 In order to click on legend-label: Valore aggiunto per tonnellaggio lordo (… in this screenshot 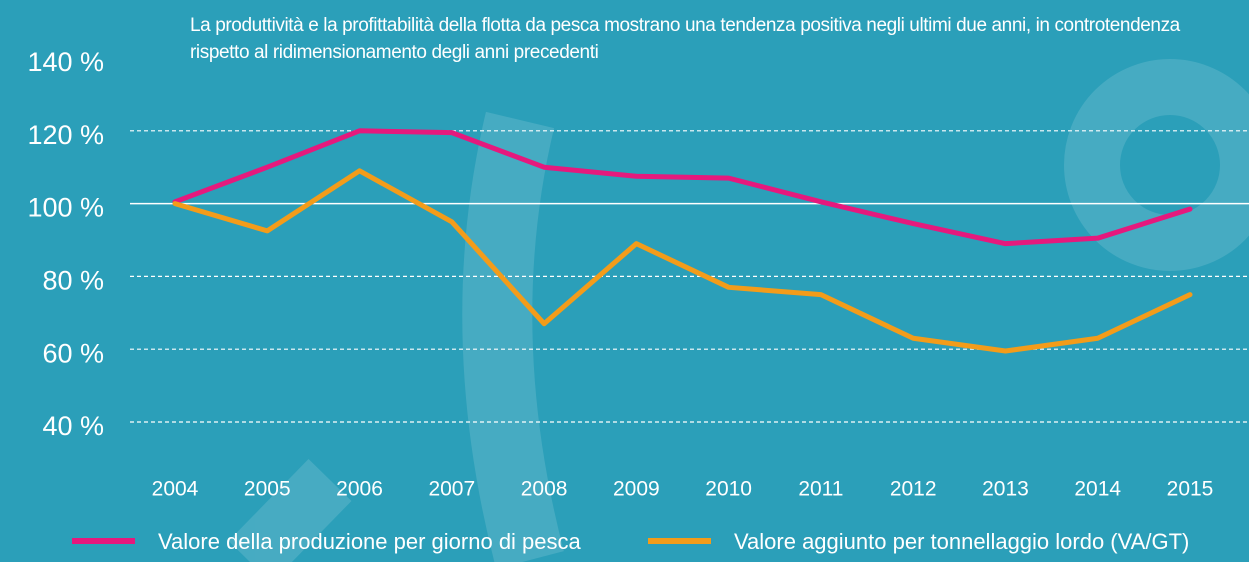, I will do `click(961, 541)`.